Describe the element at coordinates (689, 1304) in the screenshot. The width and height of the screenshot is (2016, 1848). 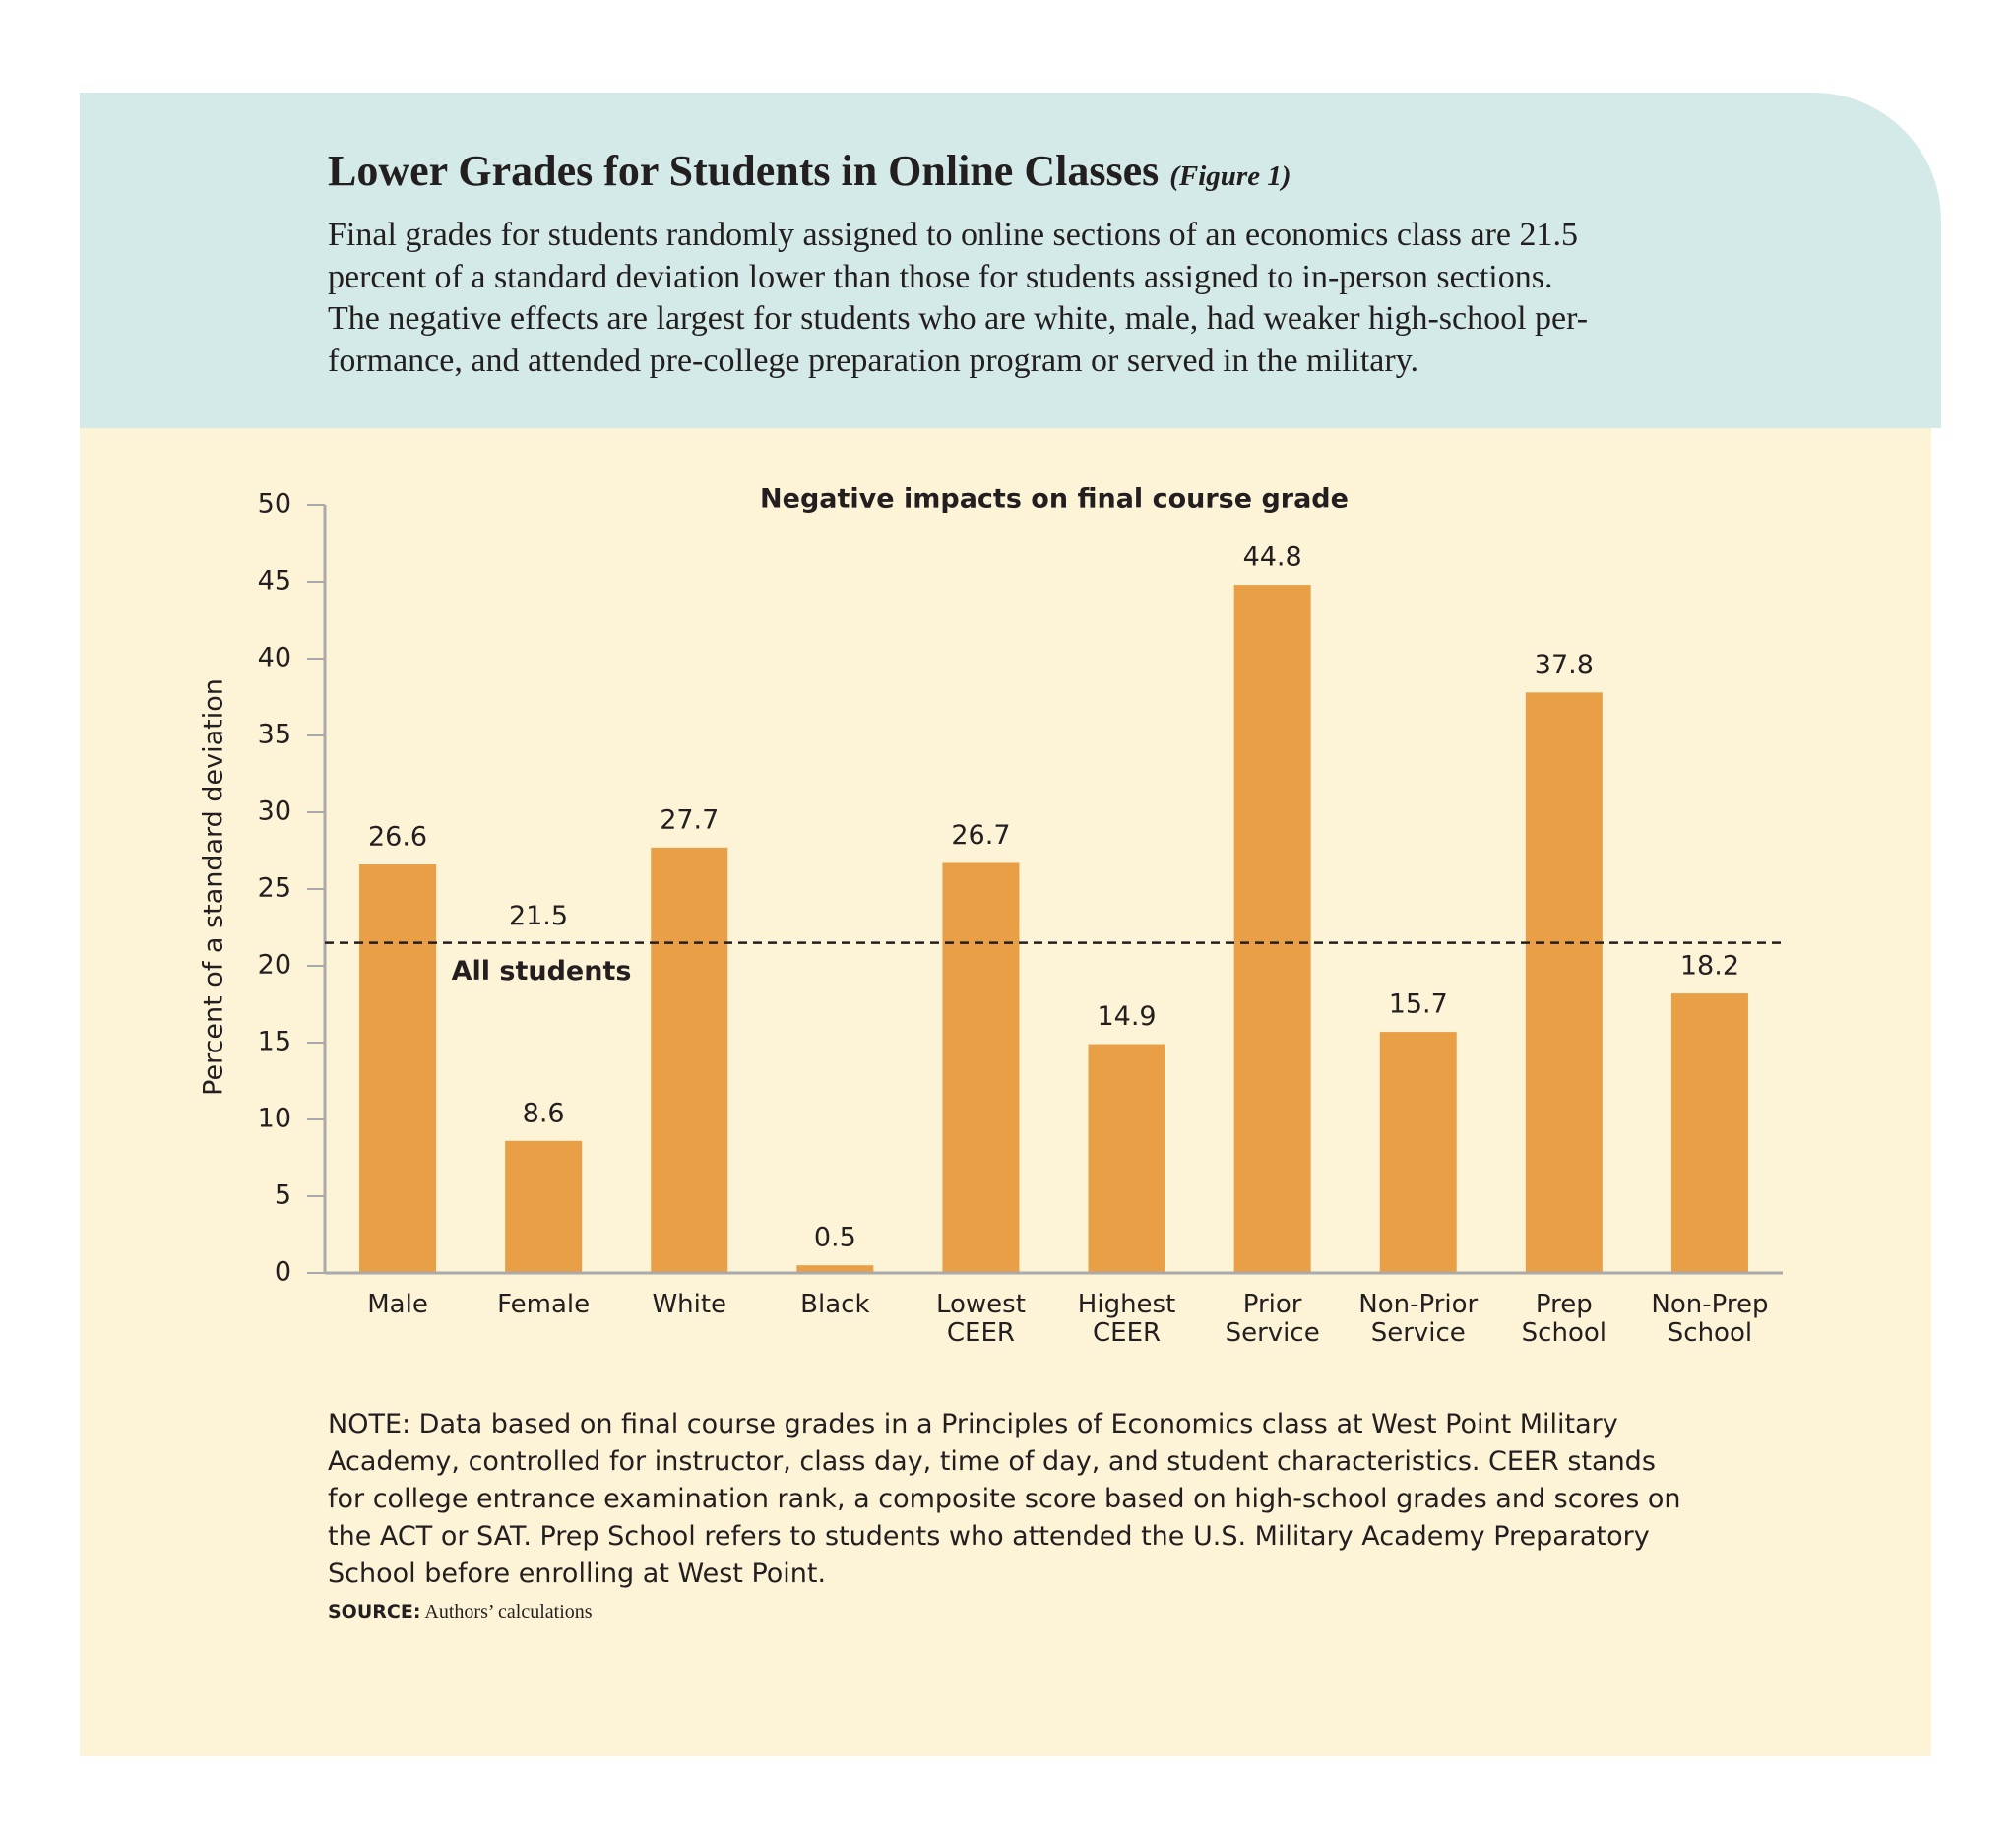
I see `x-tick-label: White` at that location.